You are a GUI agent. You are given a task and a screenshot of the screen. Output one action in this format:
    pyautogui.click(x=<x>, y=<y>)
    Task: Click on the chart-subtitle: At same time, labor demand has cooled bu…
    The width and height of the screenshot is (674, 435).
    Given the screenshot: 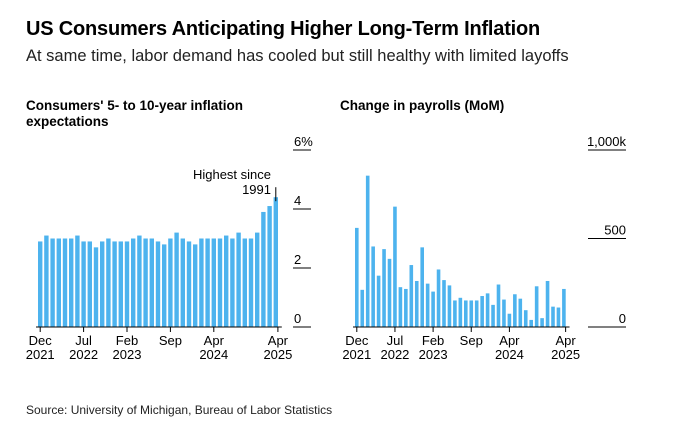 What is the action you would take?
    pyautogui.click(x=297, y=56)
    